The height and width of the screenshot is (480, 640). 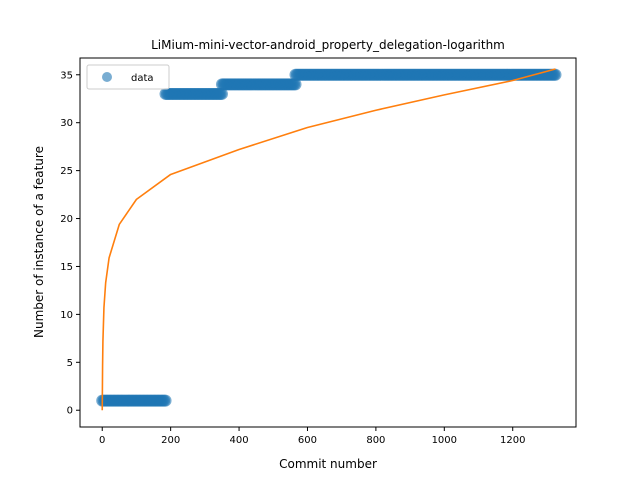 What do you see at coordinates (66, 171) in the screenshot?
I see `y-tick-label: 25` at bounding box center [66, 171].